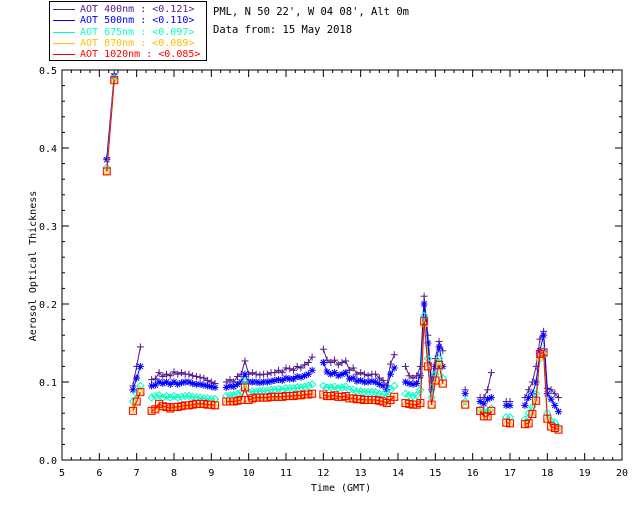  Describe the element at coordinates (341, 488) in the screenshot. I see `x-axis-label: Time (GMT)` at that location.